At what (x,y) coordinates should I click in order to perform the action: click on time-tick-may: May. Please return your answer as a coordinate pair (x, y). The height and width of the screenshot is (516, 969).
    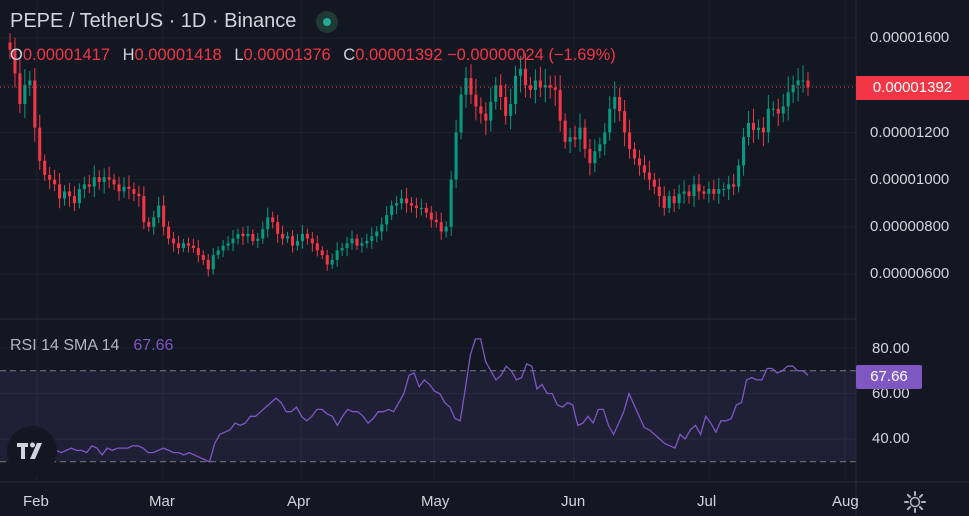
    Looking at the image, I should click on (435, 501).